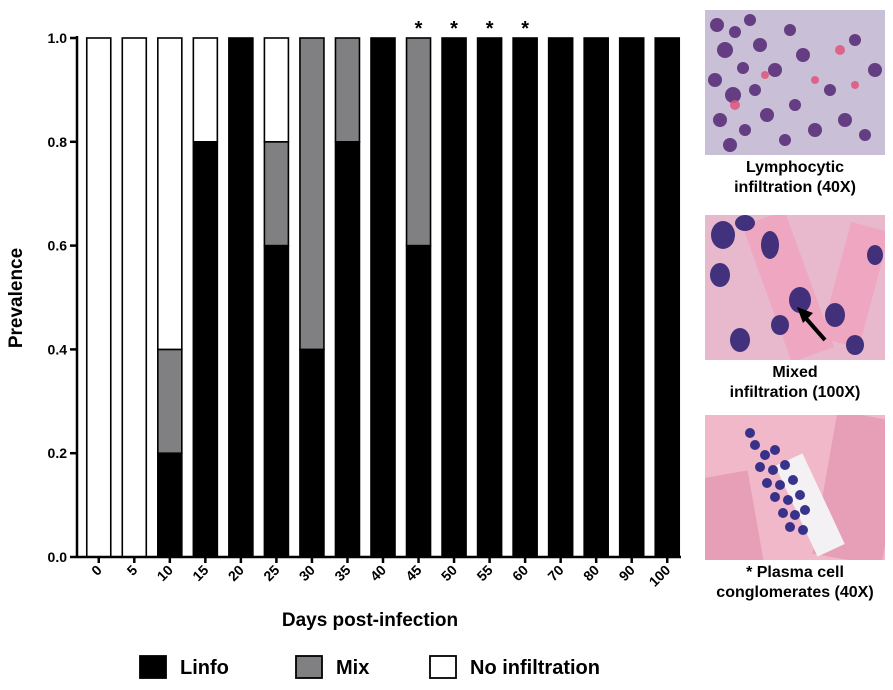 The image size is (893, 690). I want to click on y-tick-label: 0.8, so click(58, 142).